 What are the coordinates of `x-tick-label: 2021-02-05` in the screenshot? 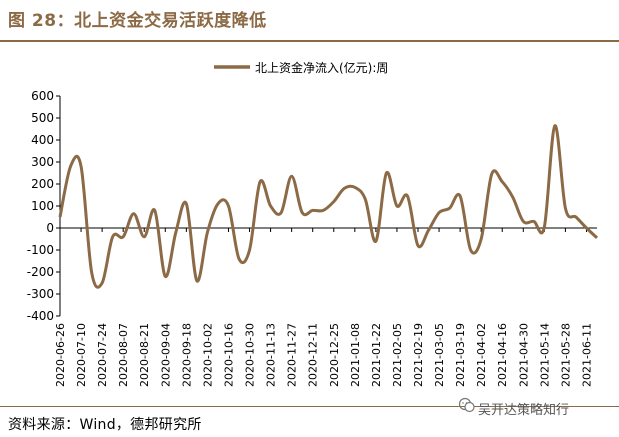 It's located at (397, 355).